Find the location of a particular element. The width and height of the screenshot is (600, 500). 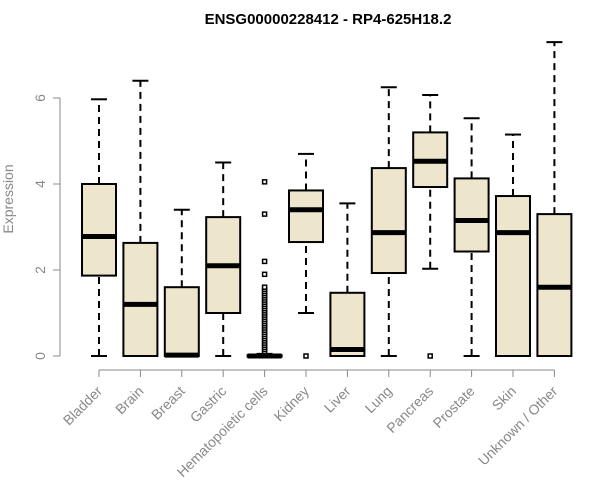

box-prostate is located at coordinates (471, 237).